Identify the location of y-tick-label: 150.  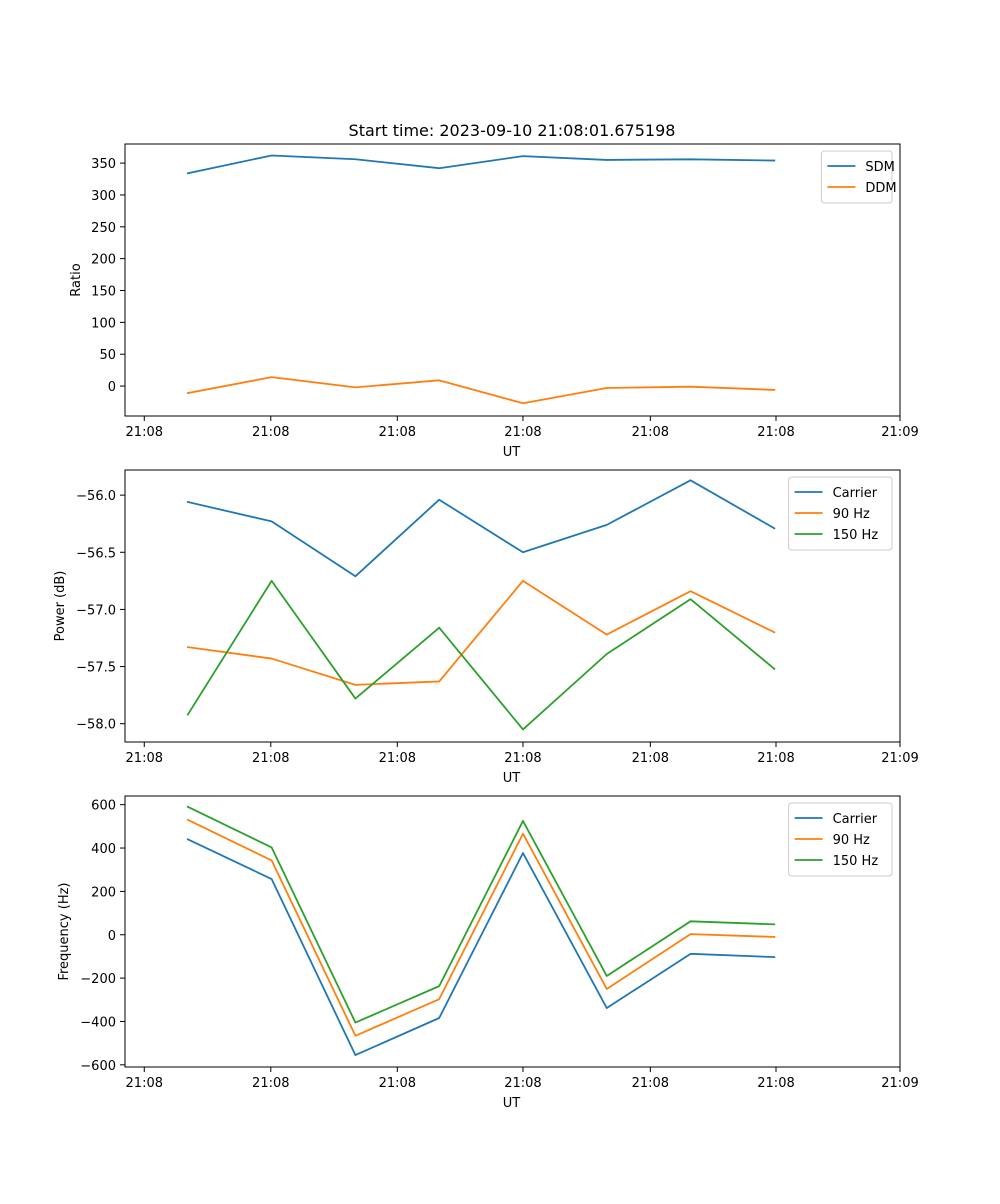
(103, 292).